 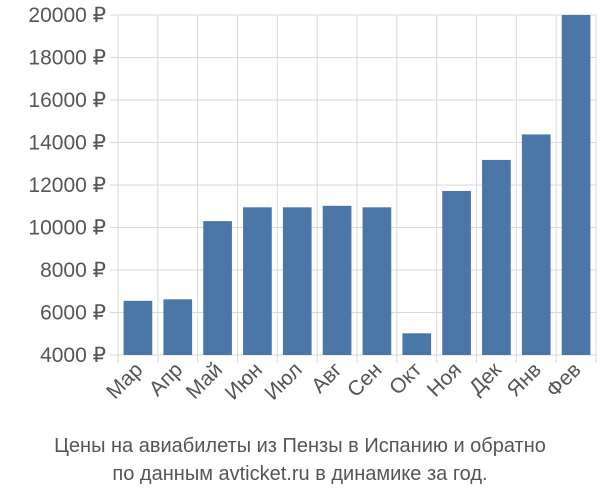 What do you see at coordinates (524, 379) in the screenshot?
I see `x-tick-label: Янв` at bounding box center [524, 379].